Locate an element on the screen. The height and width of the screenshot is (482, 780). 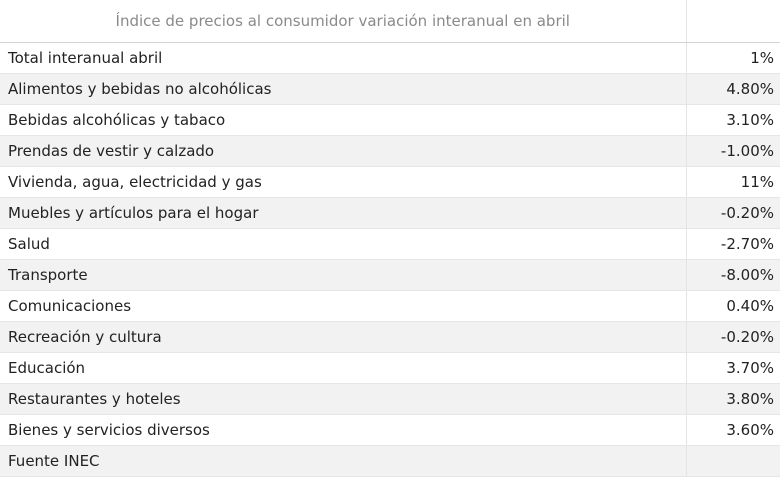
row-label: Vivienda, agua, electricidad y gas is located at coordinates (343, 182).